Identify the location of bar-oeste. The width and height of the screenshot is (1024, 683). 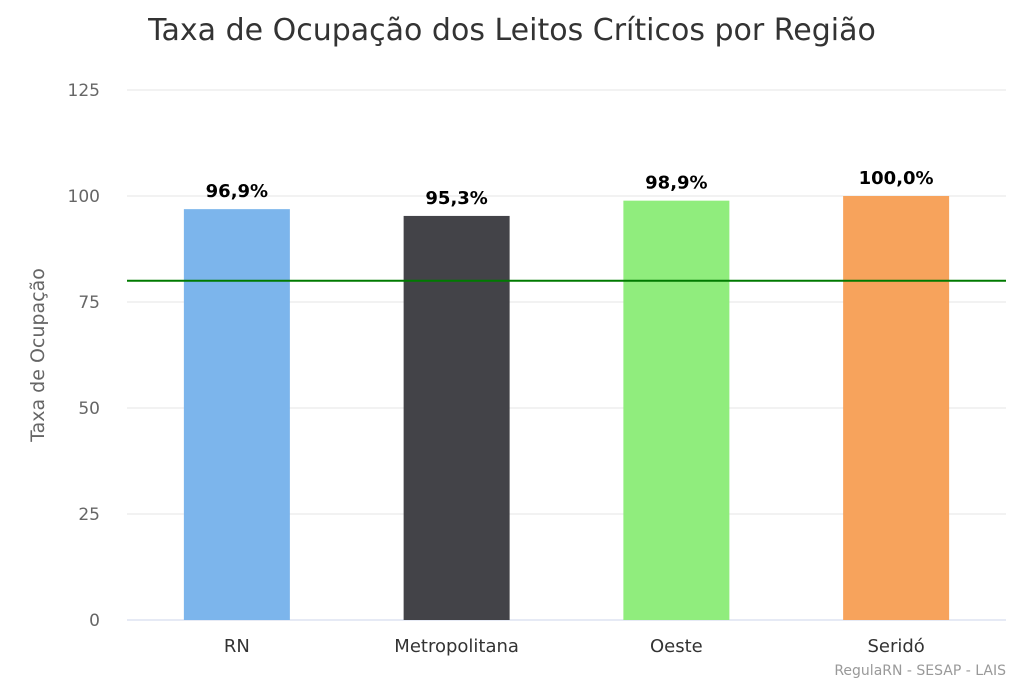
(676, 410).